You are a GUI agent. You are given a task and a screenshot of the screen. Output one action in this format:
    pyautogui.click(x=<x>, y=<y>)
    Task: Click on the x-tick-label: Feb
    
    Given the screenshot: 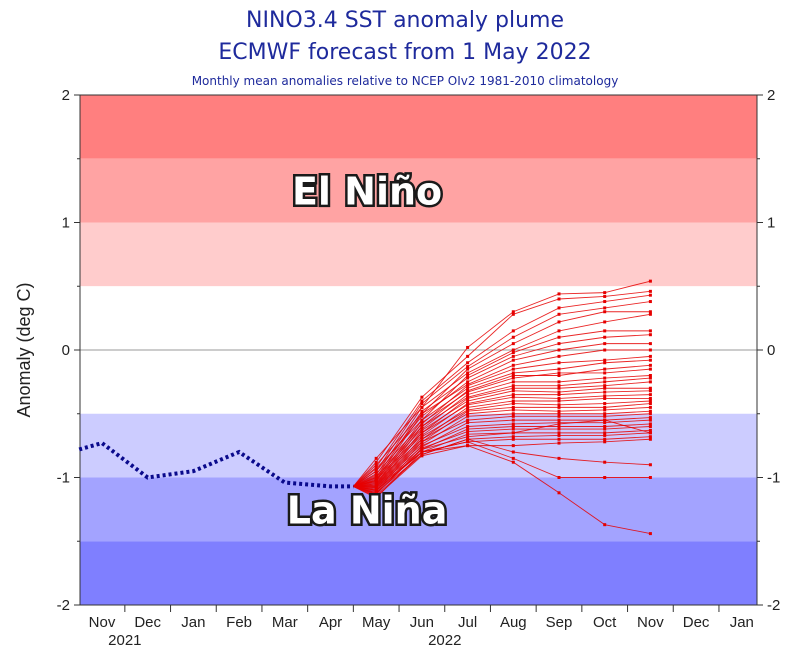 What is the action you would take?
    pyautogui.click(x=239, y=622)
    